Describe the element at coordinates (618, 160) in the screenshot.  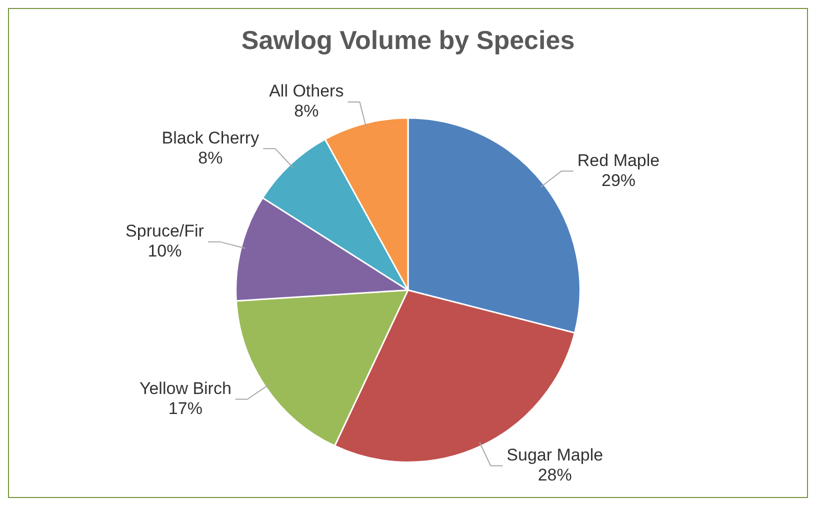
I see `slice-label: Red Maple` at that location.